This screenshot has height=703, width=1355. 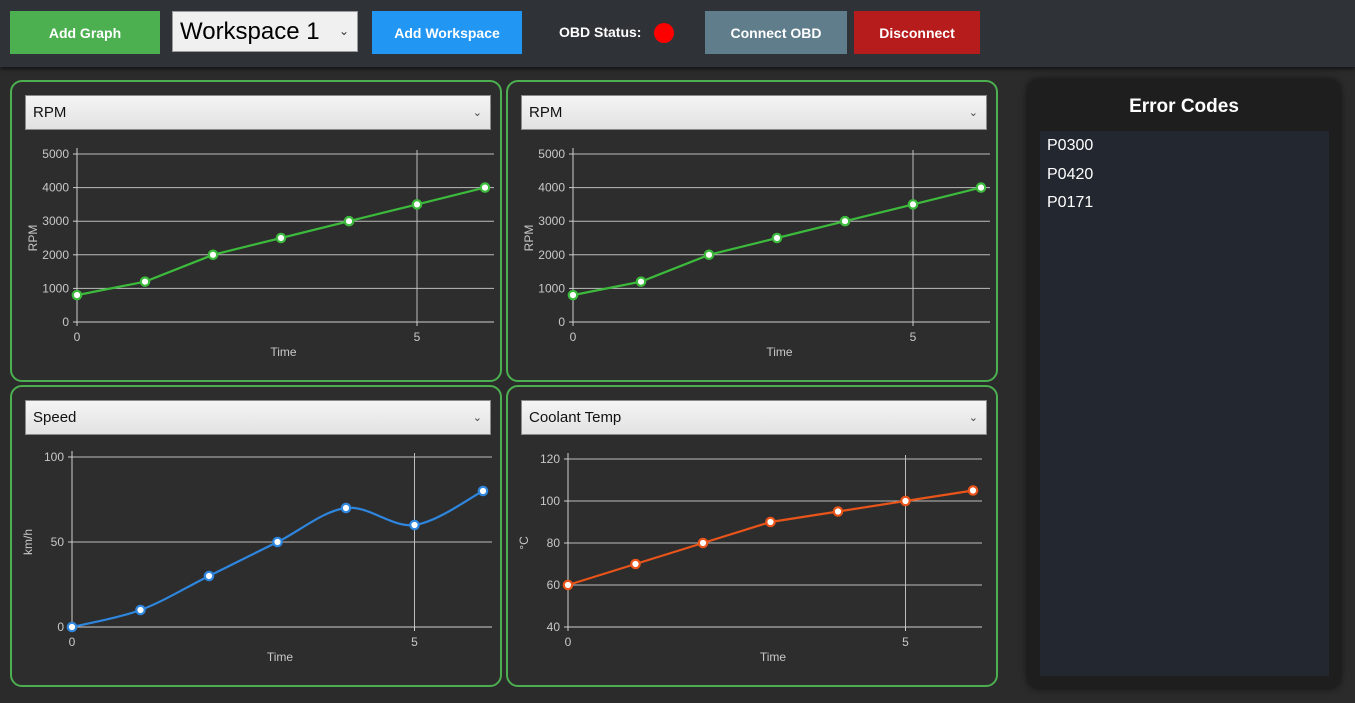 What do you see at coordinates (1070, 174) in the screenshot?
I see `list-item: P0420` at bounding box center [1070, 174].